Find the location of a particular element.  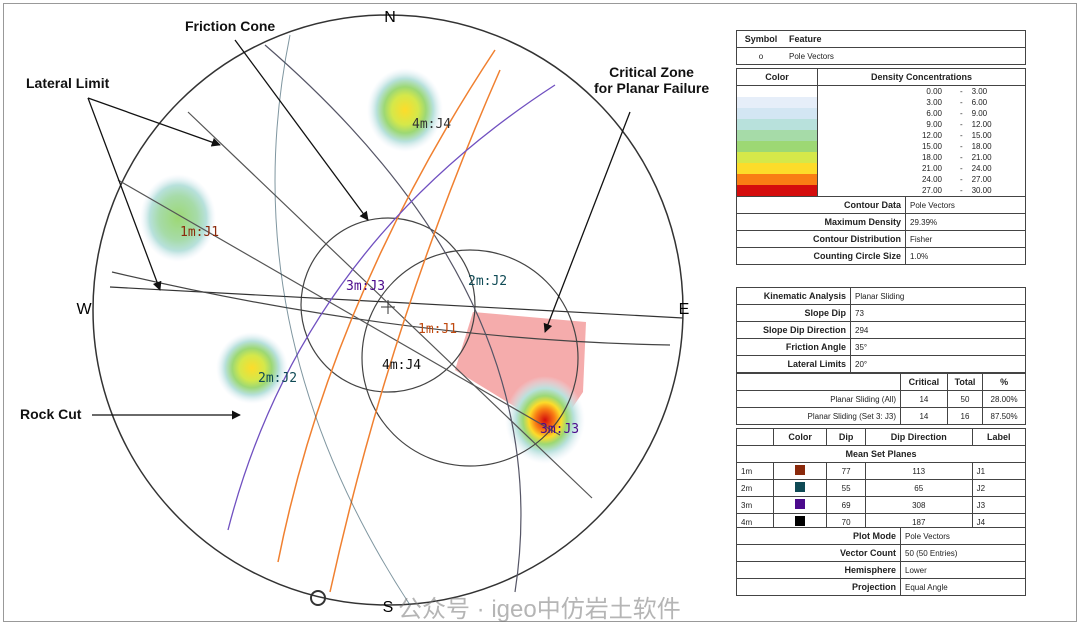

contour-data-value: Pole Vectors is located at coordinates (965, 205).